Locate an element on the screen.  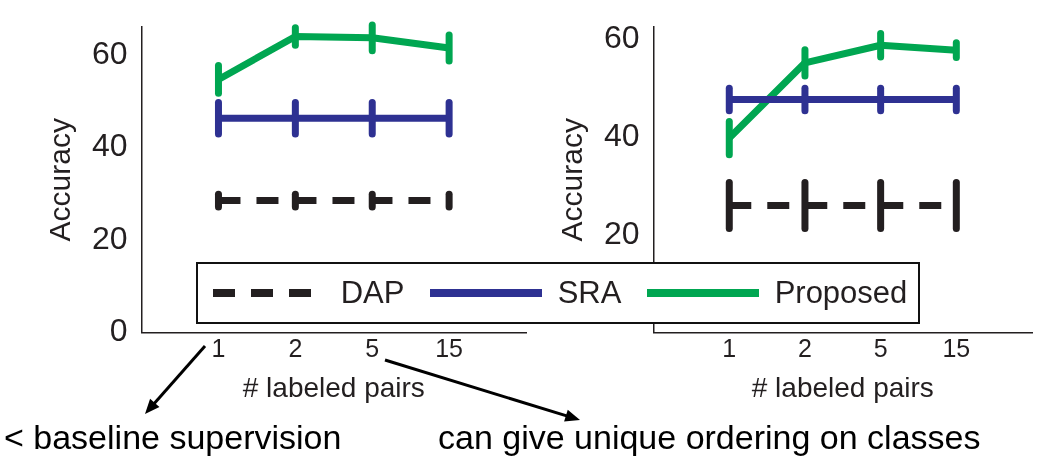
text: can give unique ordering on classes is located at coordinates (709, 437).